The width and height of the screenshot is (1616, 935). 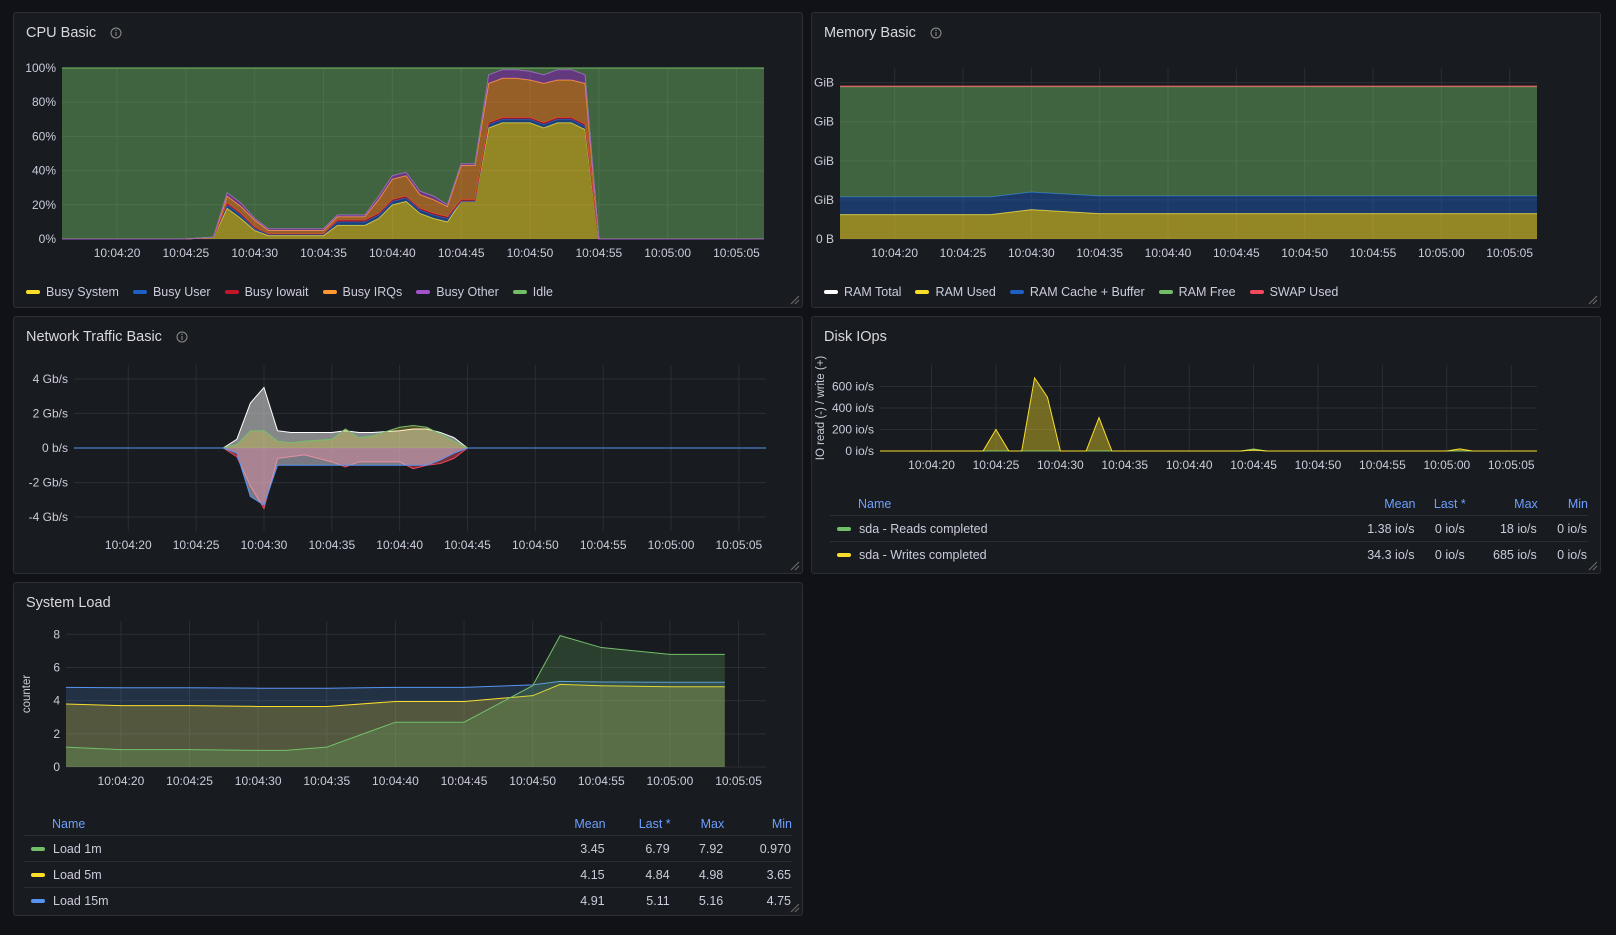 What do you see at coordinates (855, 337) in the screenshot?
I see `panel-header: Disk IOps` at bounding box center [855, 337].